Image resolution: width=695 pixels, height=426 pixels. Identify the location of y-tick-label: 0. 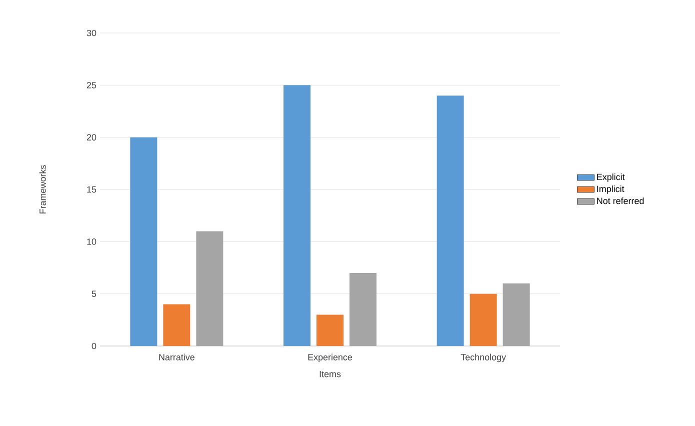
(94, 346).